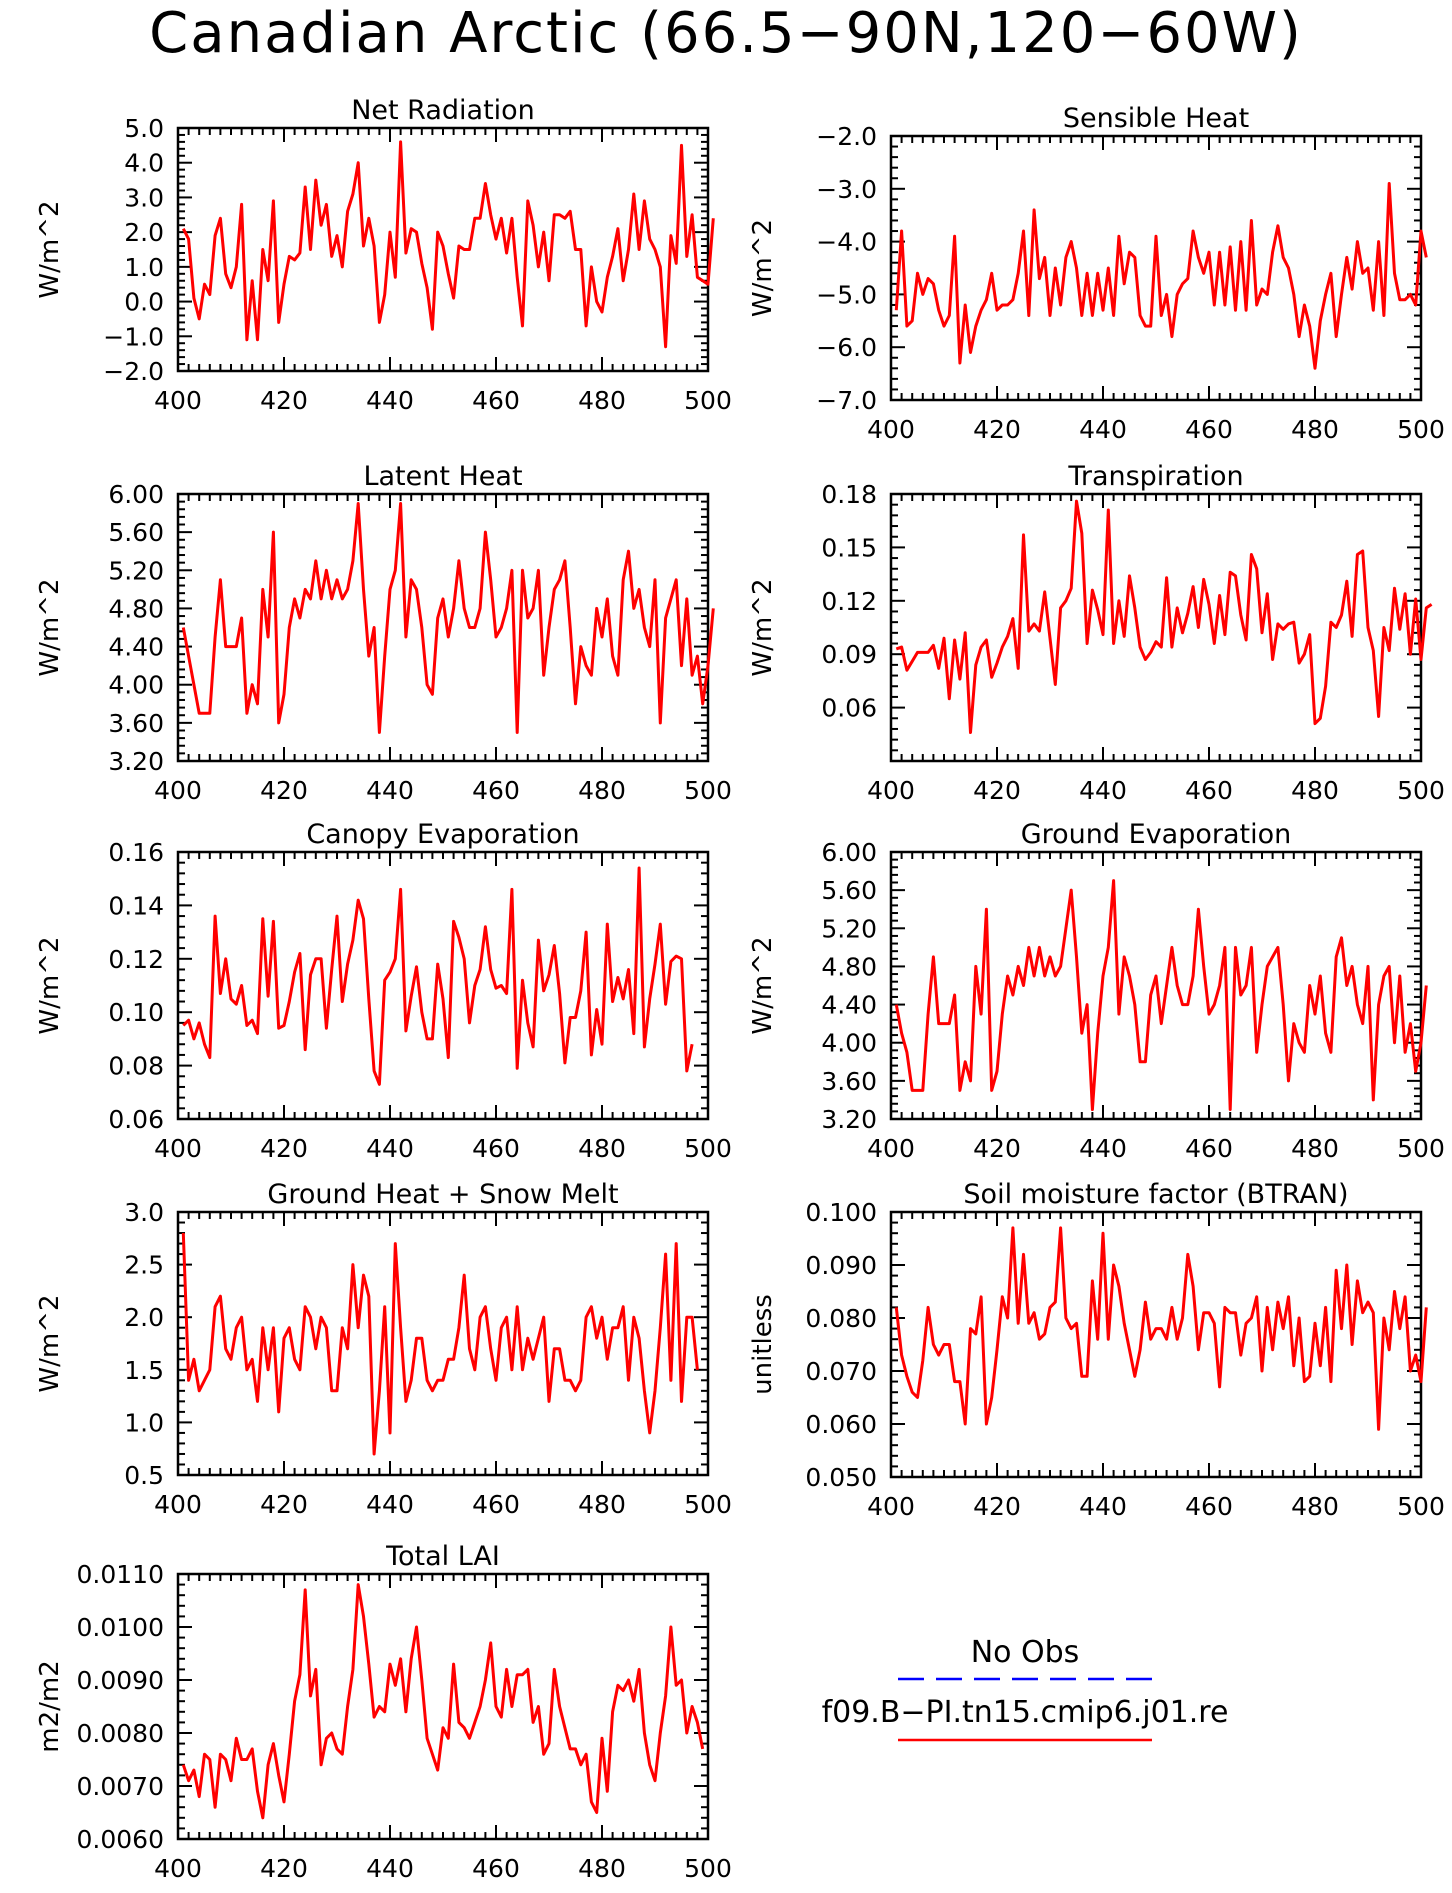 The height and width of the screenshot is (1893, 1452). I want to click on panel-title: Sensible Heat, so click(1156, 118).